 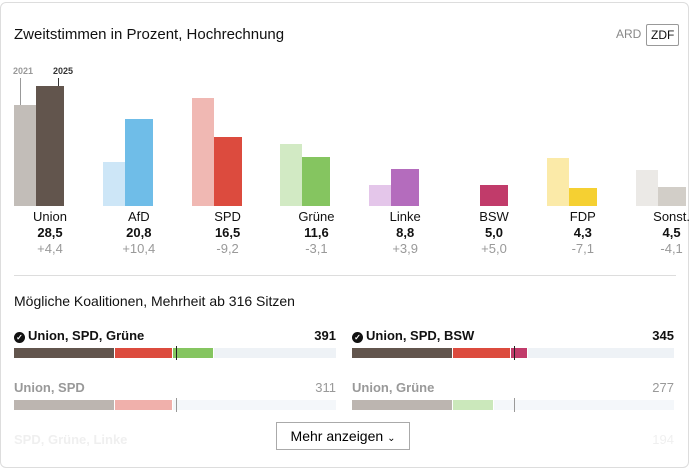 What do you see at coordinates (671, 248) in the screenshot?
I see `diff-label: -4,1` at bounding box center [671, 248].